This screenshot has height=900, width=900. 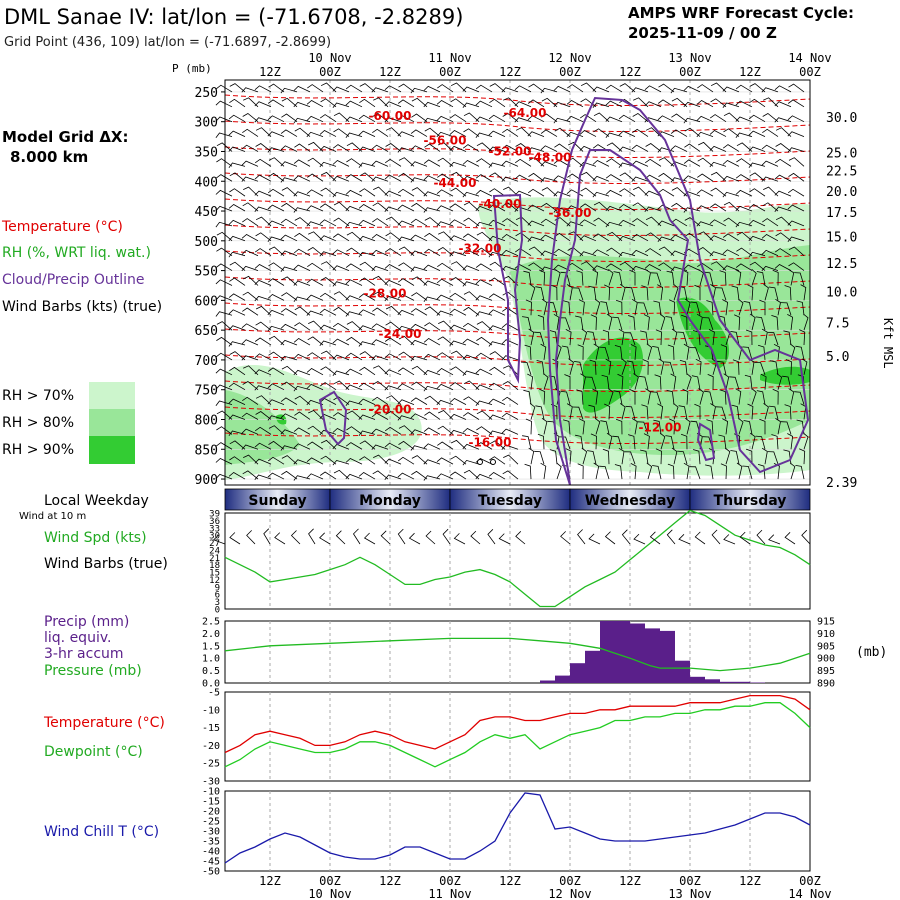 I want to click on top-hour-label: 00Z, so click(x=450, y=72).